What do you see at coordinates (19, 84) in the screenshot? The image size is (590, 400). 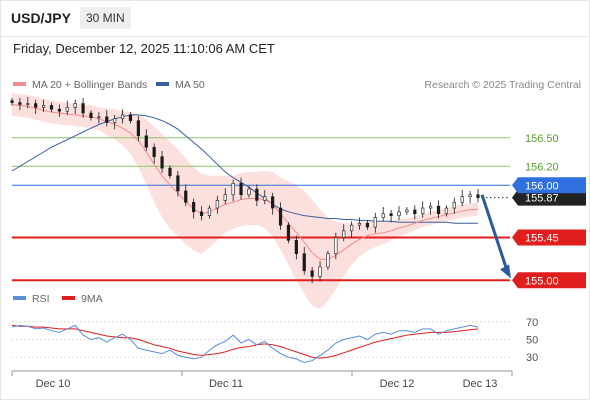 I see `ma20-swatch` at bounding box center [19, 84].